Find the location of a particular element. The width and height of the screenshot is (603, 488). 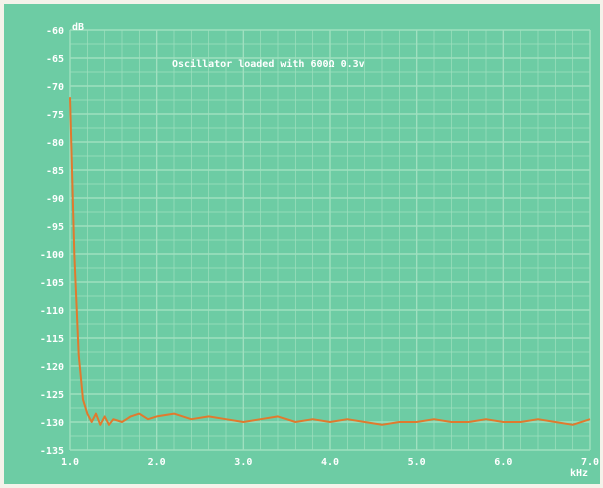

x-tick-label: 3.0 is located at coordinates (243, 462).